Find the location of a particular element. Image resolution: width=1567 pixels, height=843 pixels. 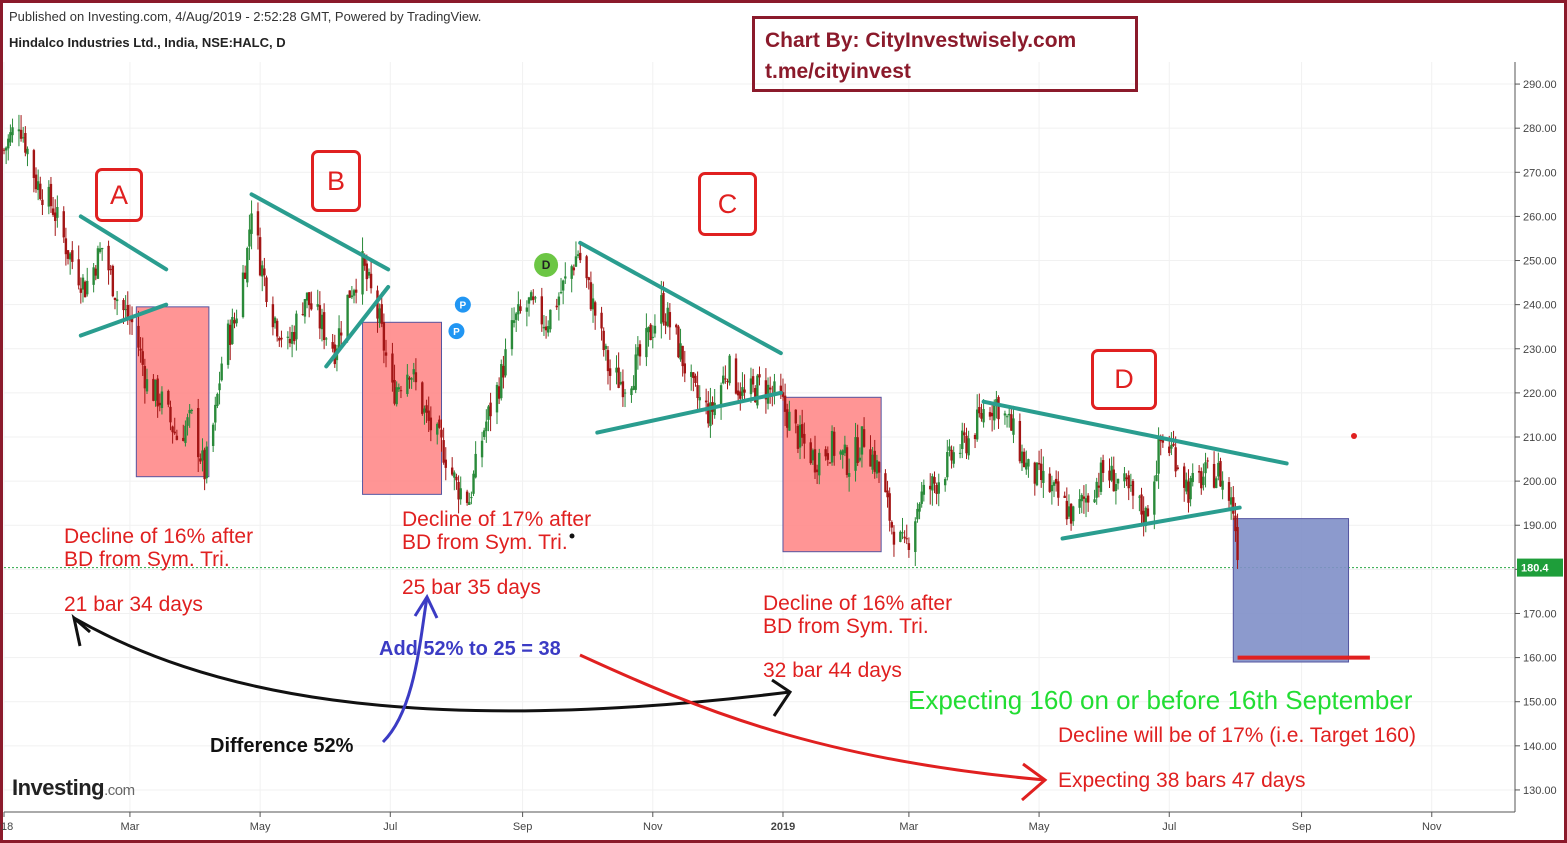

event-marker is located at coordinates (546, 264).